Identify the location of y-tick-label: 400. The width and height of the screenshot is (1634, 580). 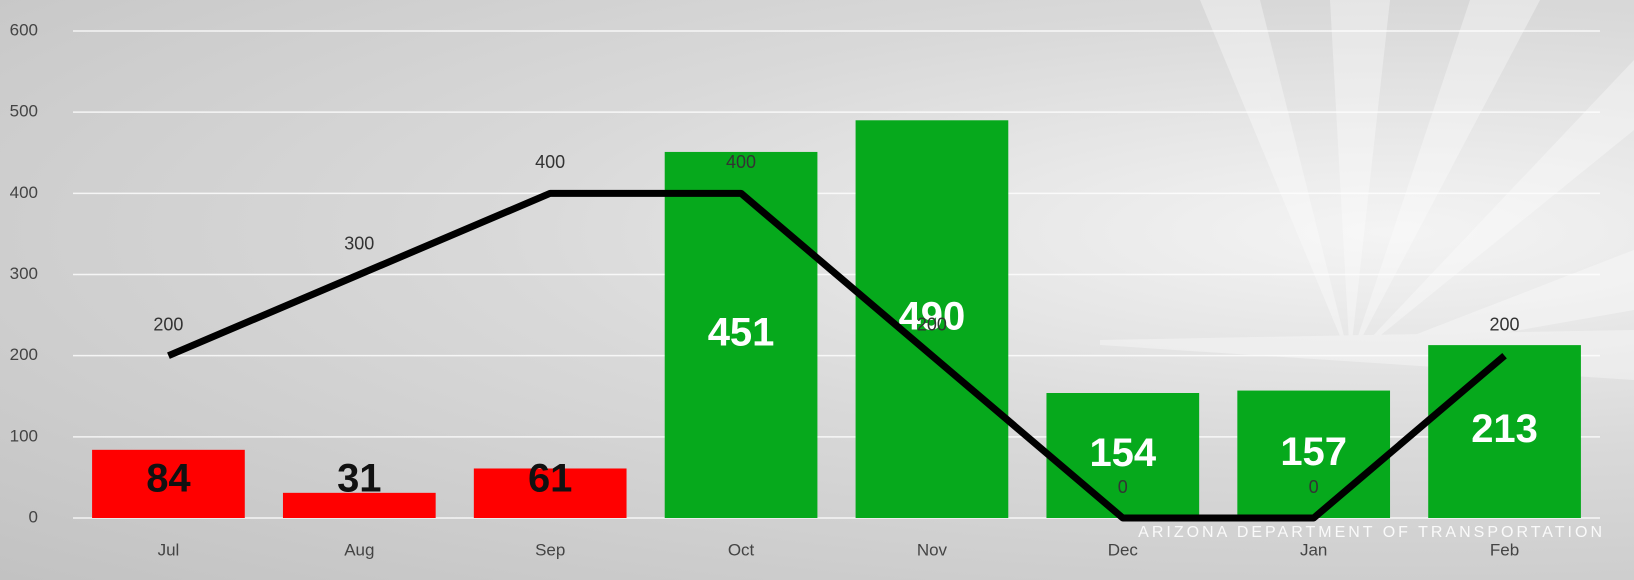
(24, 192).